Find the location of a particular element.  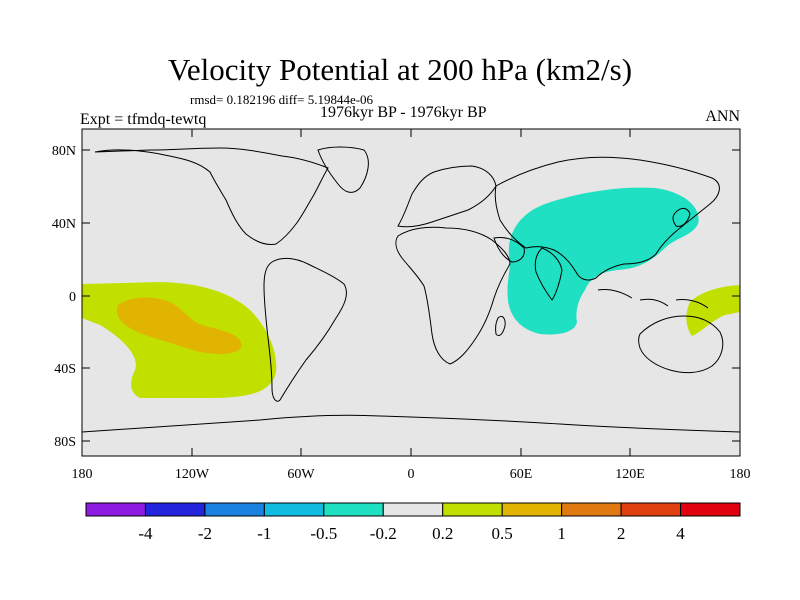

colorbar-label-0: -4 is located at coordinates (145, 533).